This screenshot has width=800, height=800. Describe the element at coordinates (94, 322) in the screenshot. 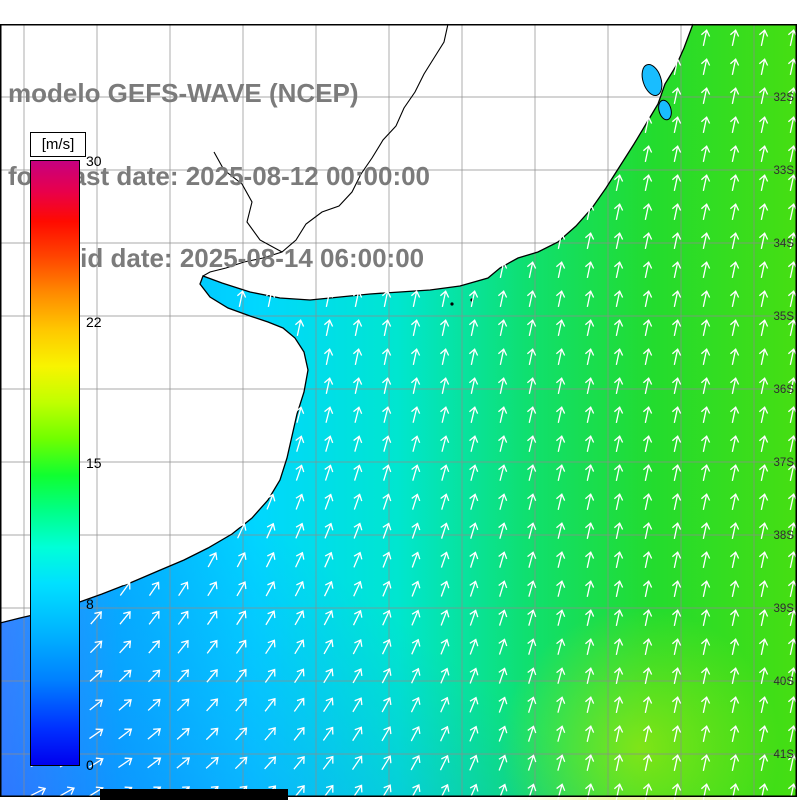

I see `colorbar-tick-label: 22` at that location.